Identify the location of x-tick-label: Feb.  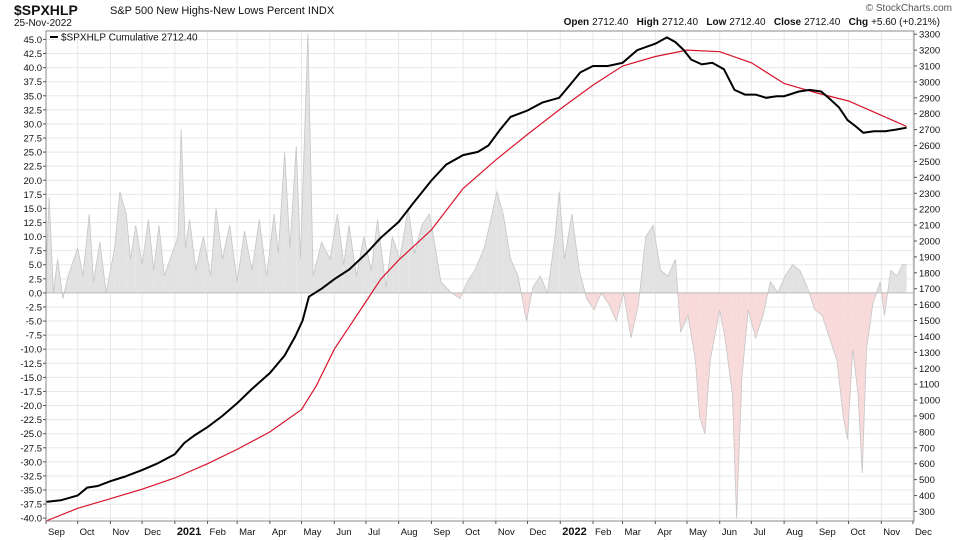
(218, 532).